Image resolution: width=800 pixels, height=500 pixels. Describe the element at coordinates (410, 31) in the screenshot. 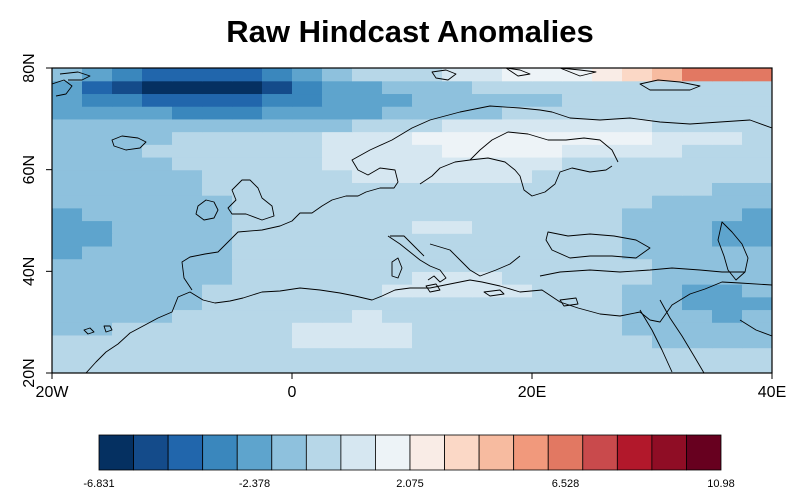

I see `map-title: Raw Hindcast Anomalies` at that location.